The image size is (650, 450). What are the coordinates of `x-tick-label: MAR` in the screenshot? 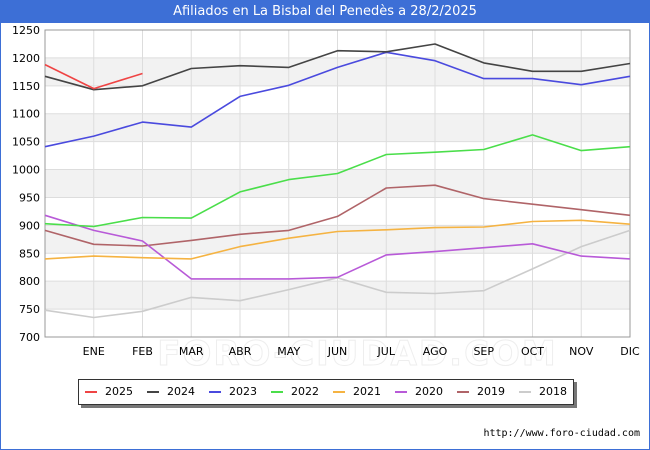 It's located at (191, 351).